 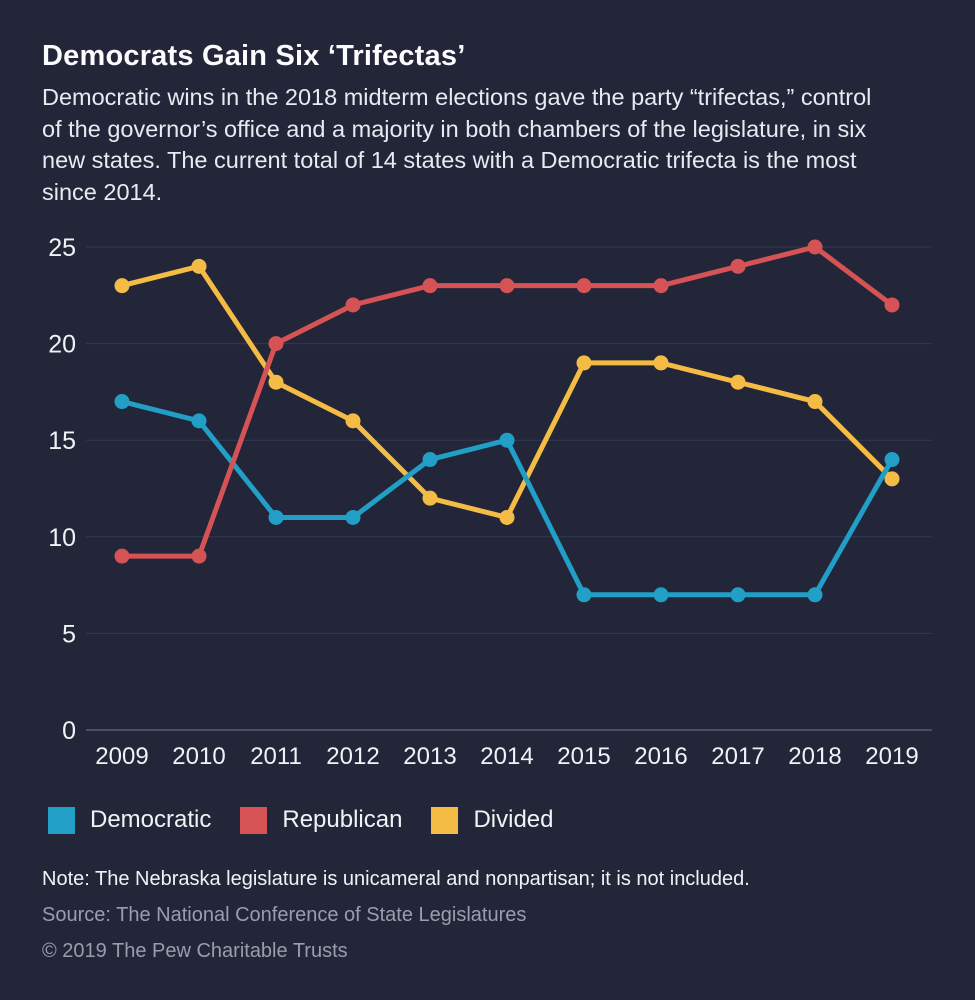 I want to click on point-republican-2015, so click(x=584, y=286).